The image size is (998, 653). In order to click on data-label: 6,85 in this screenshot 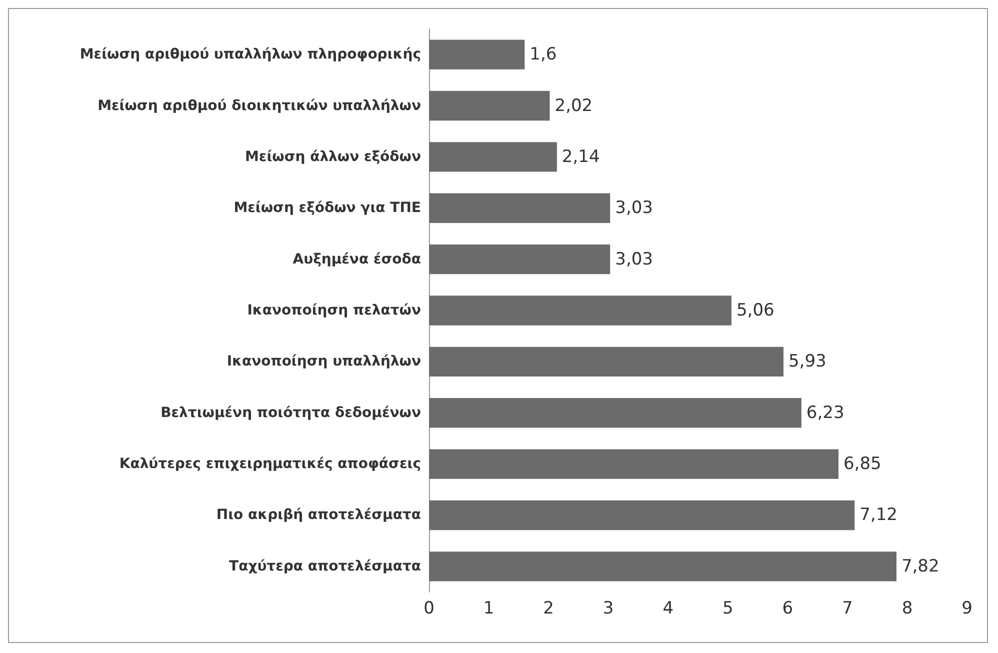, I will do `click(862, 464)`.